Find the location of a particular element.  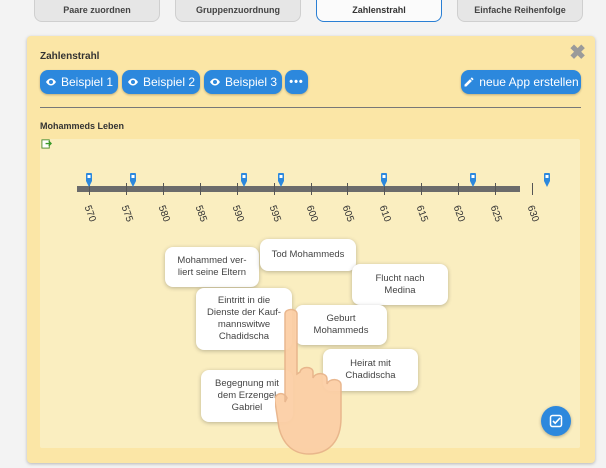

example-2-button: Beispiel 2 is located at coordinates (161, 82).